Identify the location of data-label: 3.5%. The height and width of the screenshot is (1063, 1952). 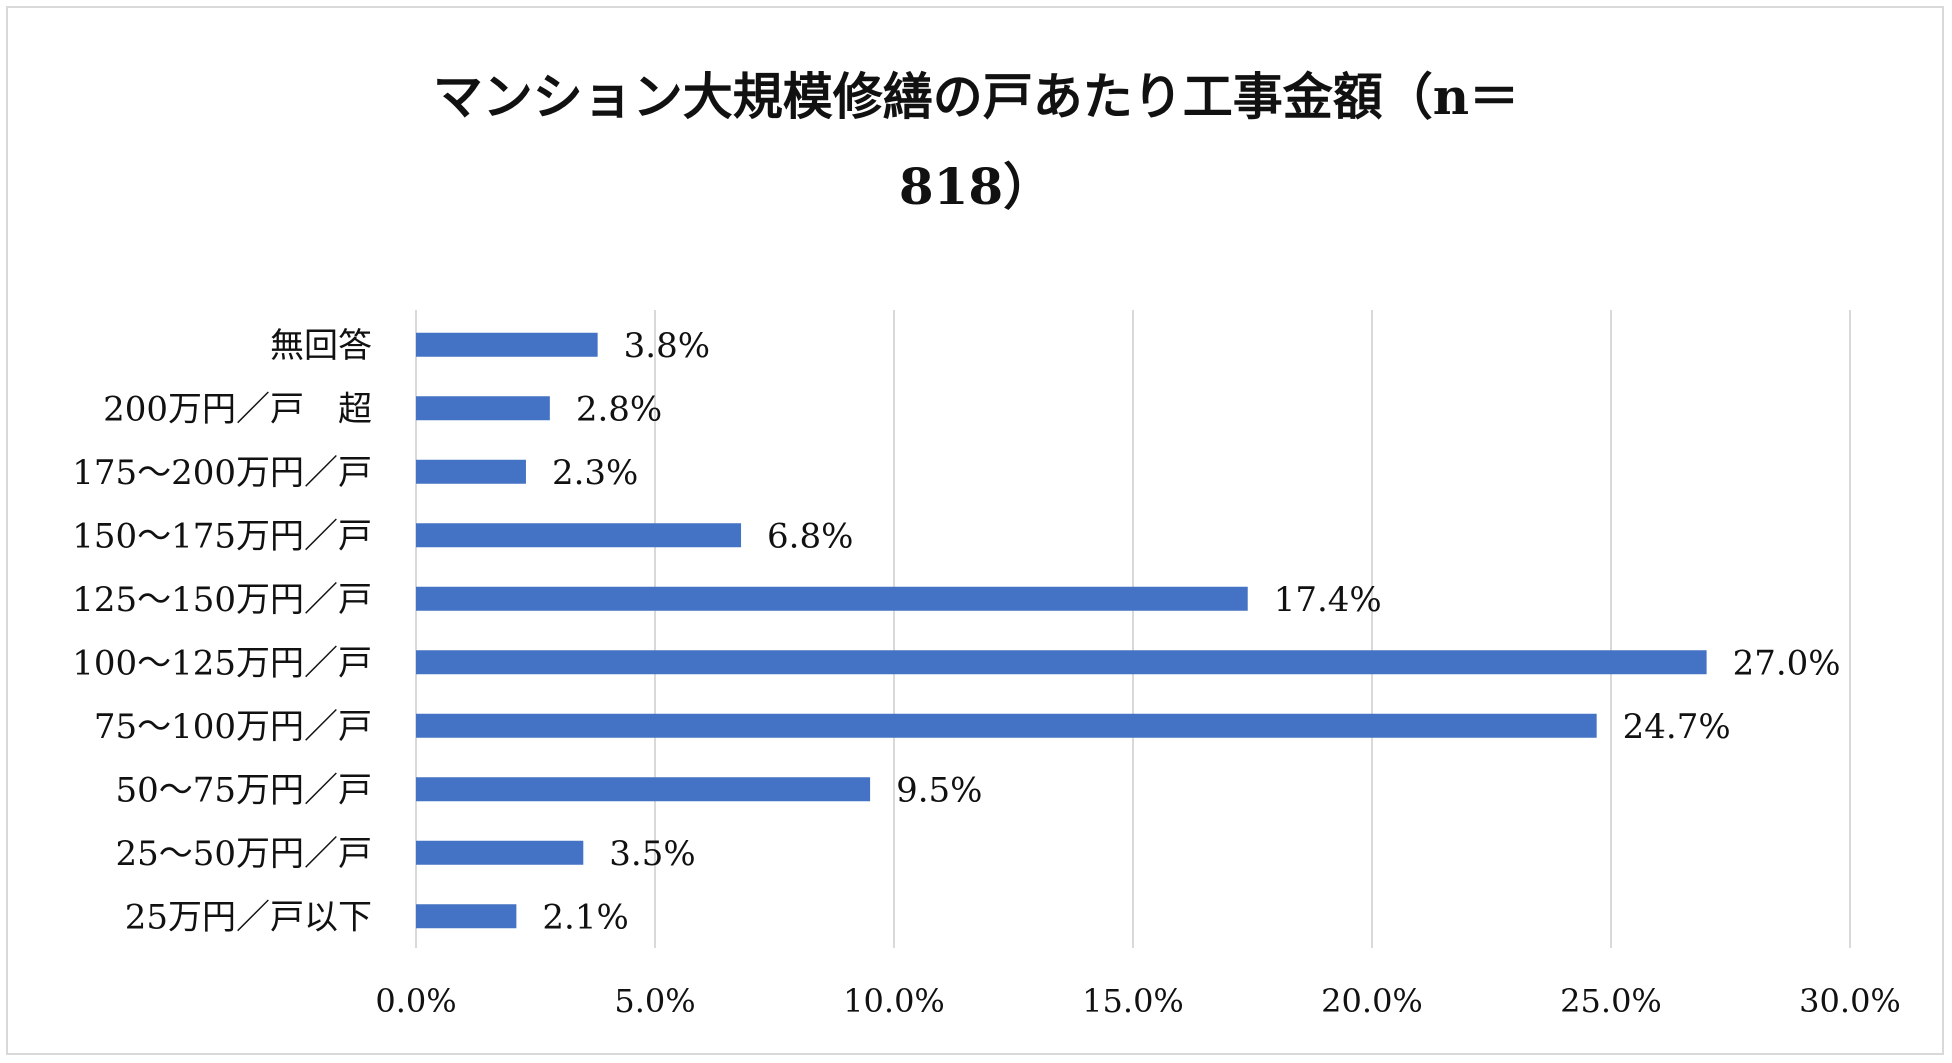
(652, 854).